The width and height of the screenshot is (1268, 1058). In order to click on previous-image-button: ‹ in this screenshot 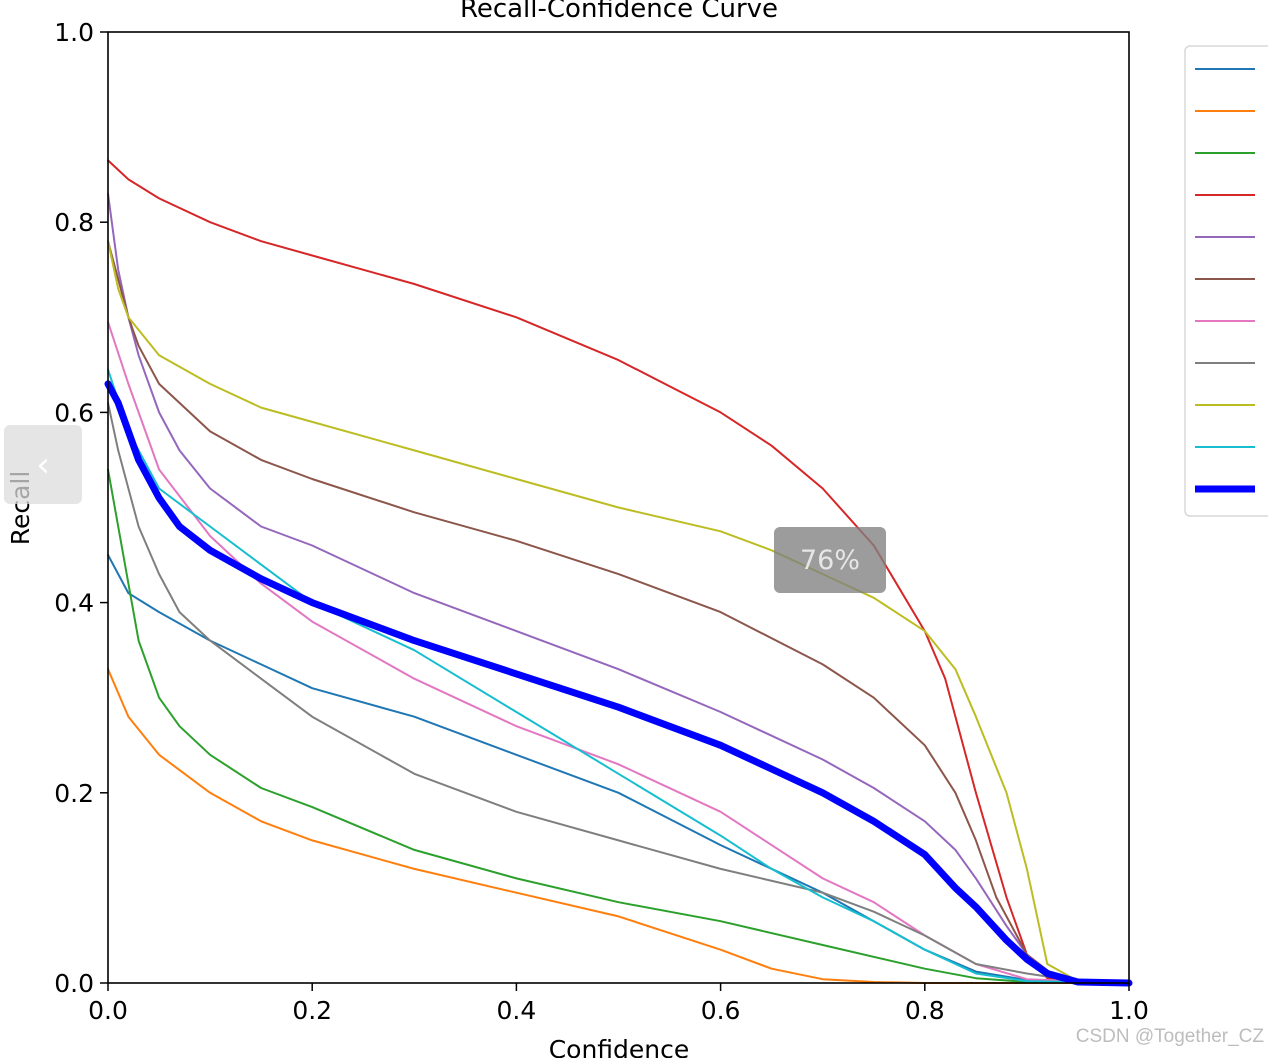, I will do `click(43, 464)`.